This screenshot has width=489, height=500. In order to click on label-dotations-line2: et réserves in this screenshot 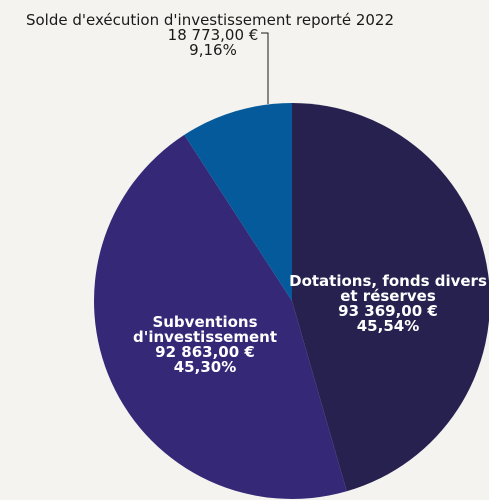, I will do `click(388, 296)`.